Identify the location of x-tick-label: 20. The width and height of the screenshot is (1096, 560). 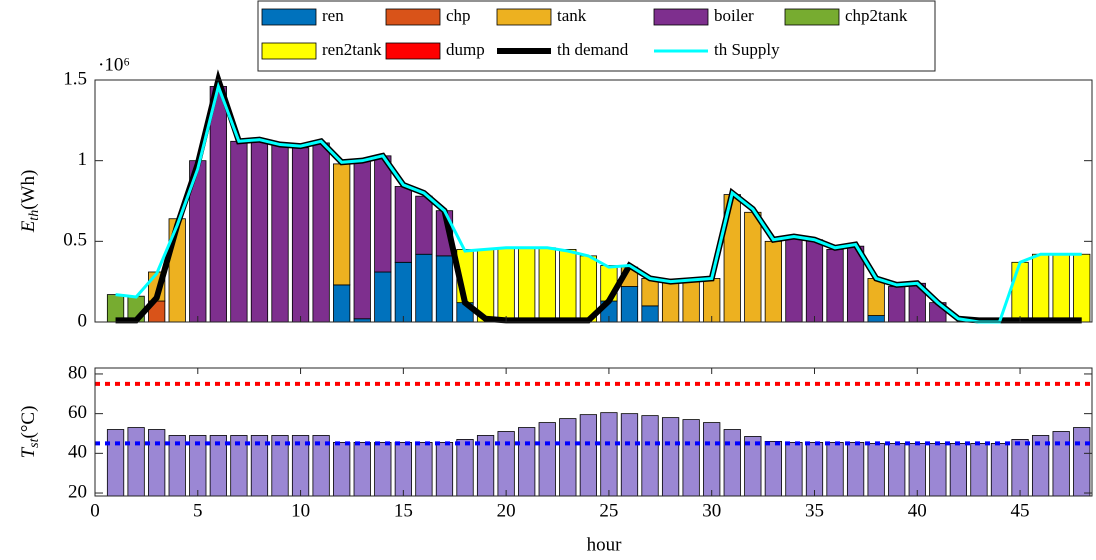
(506, 510).